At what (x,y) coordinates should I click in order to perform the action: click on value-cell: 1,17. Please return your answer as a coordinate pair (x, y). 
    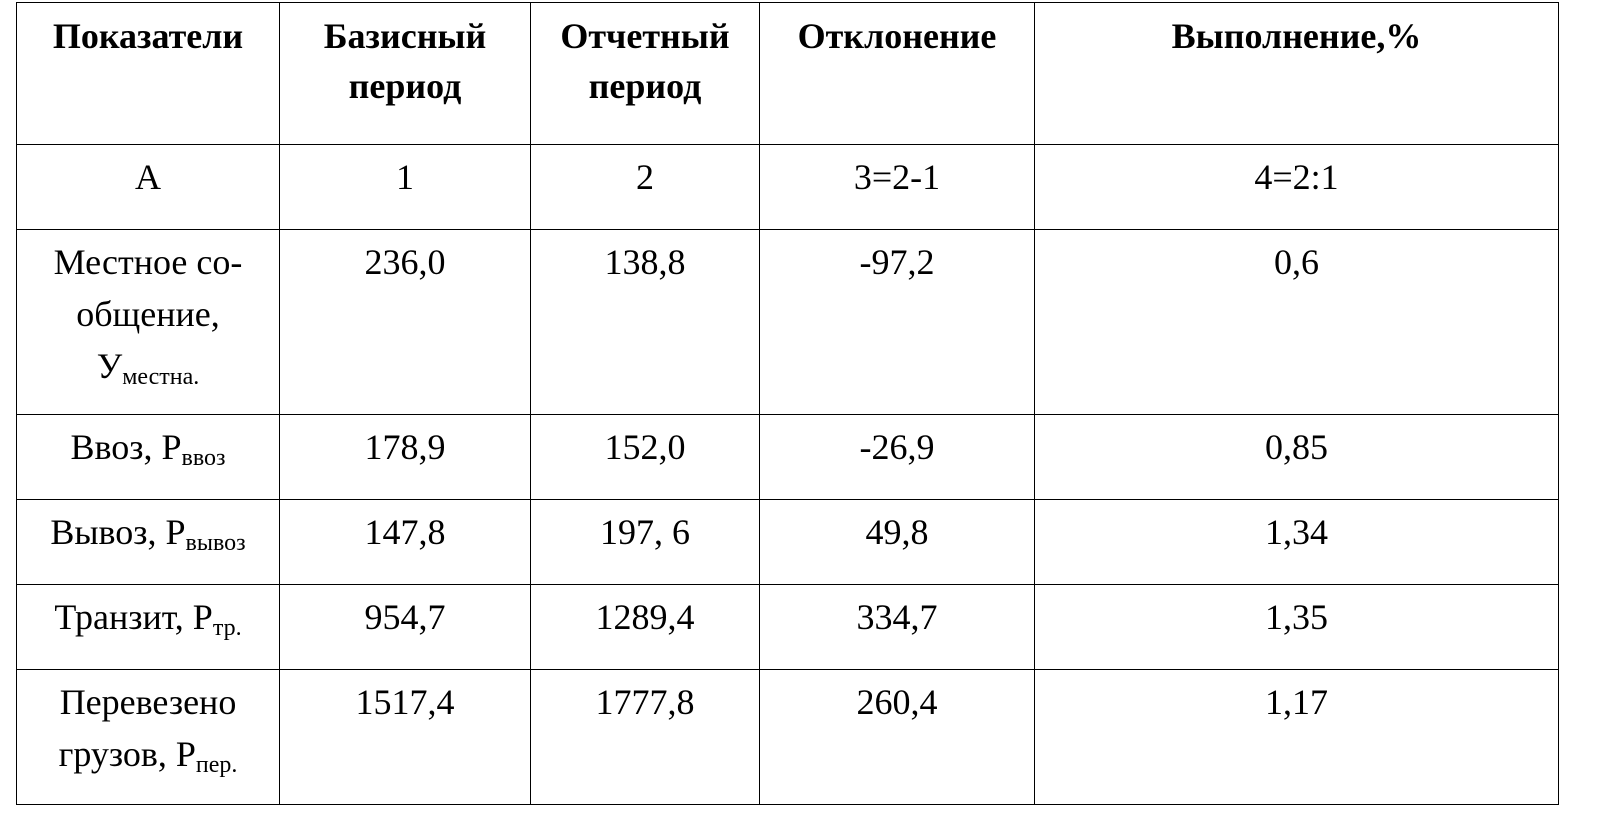
    Looking at the image, I should click on (1296, 737).